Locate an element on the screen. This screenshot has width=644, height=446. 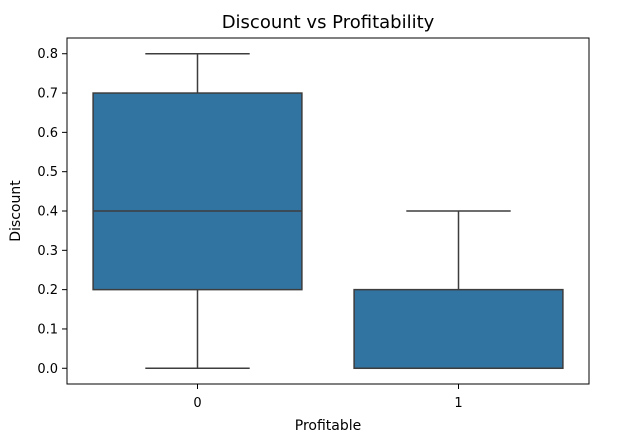
y-tick-label: 0.4 is located at coordinates (47, 212).